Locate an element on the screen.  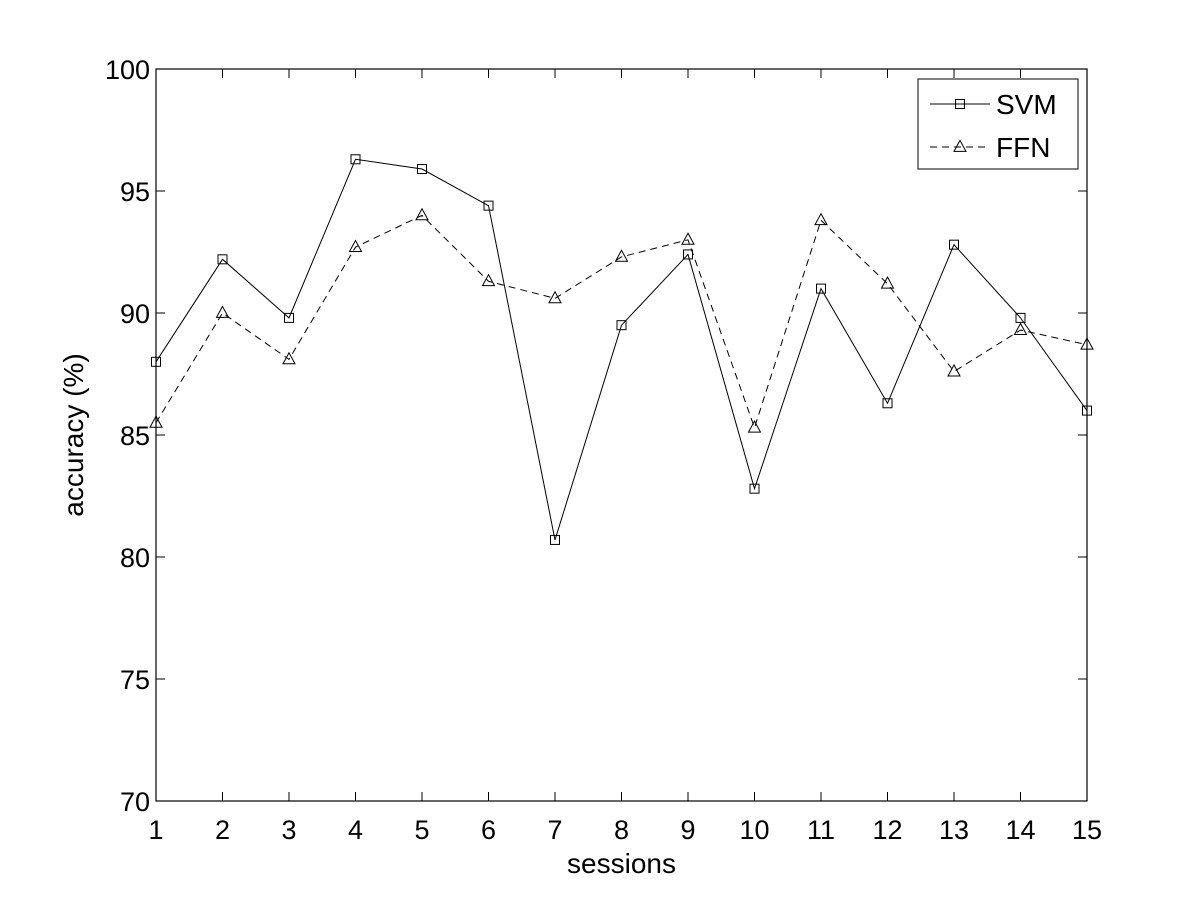
legend-box is located at coordinates (998, 124).